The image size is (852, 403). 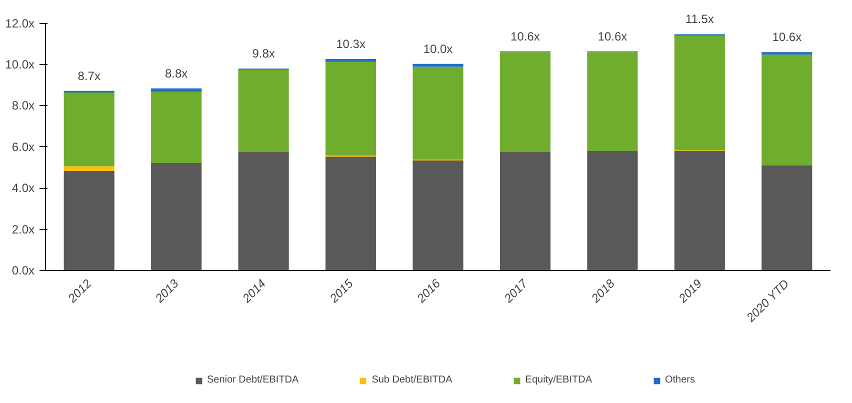 I want to click on y-tick-label: 4.0x, so click(x=23, y=188).